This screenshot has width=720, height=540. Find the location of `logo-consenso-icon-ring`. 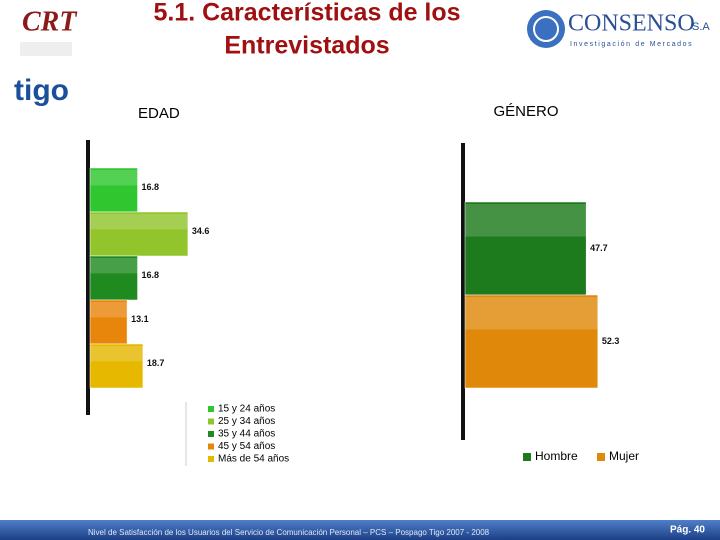

logo-consenso-icon-ring is located at coordinates (546, 29).